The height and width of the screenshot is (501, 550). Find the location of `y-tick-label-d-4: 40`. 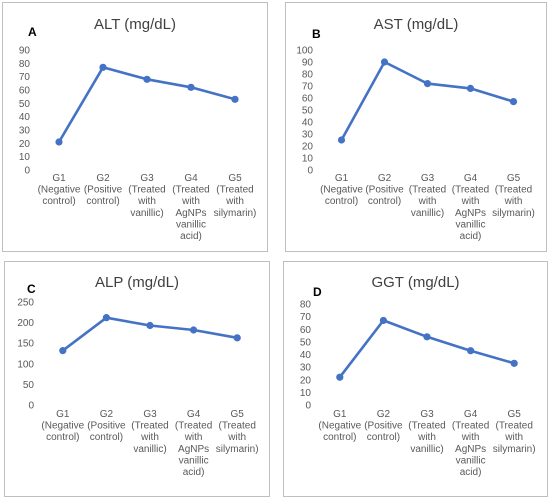

y-tick-label-d-4: 40 is located at coordinates (306, 355).